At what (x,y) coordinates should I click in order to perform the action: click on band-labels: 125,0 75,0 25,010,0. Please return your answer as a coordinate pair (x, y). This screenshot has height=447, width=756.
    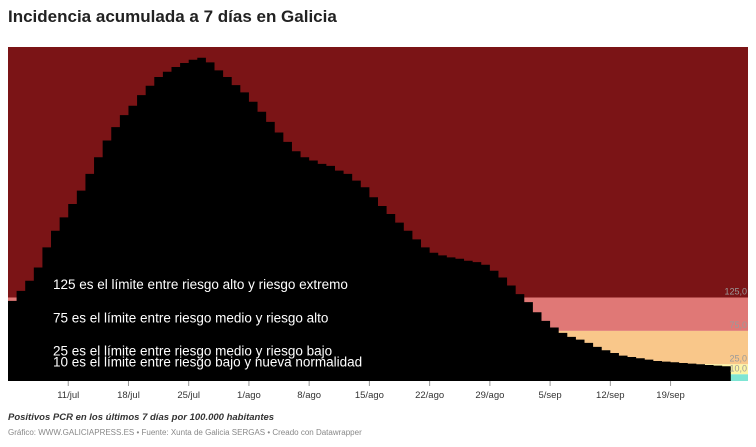
    Looking at the image, I should click on (735, 330).